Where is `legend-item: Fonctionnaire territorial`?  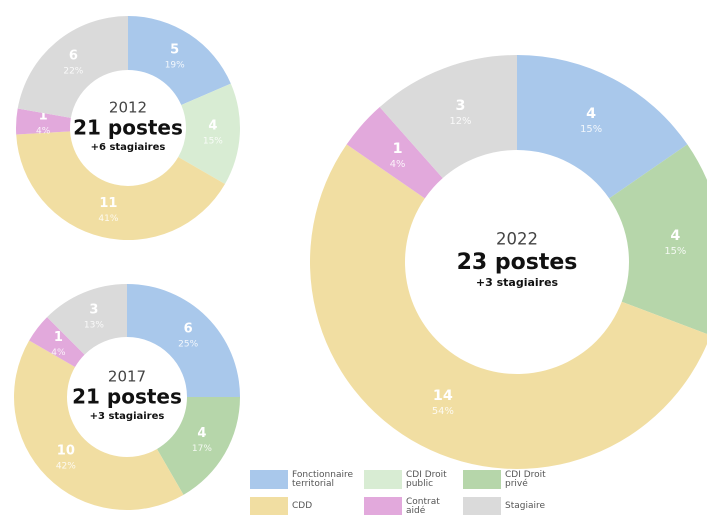 legend-item: Fonctionnaire territorial is located at coordinates (302, 479).